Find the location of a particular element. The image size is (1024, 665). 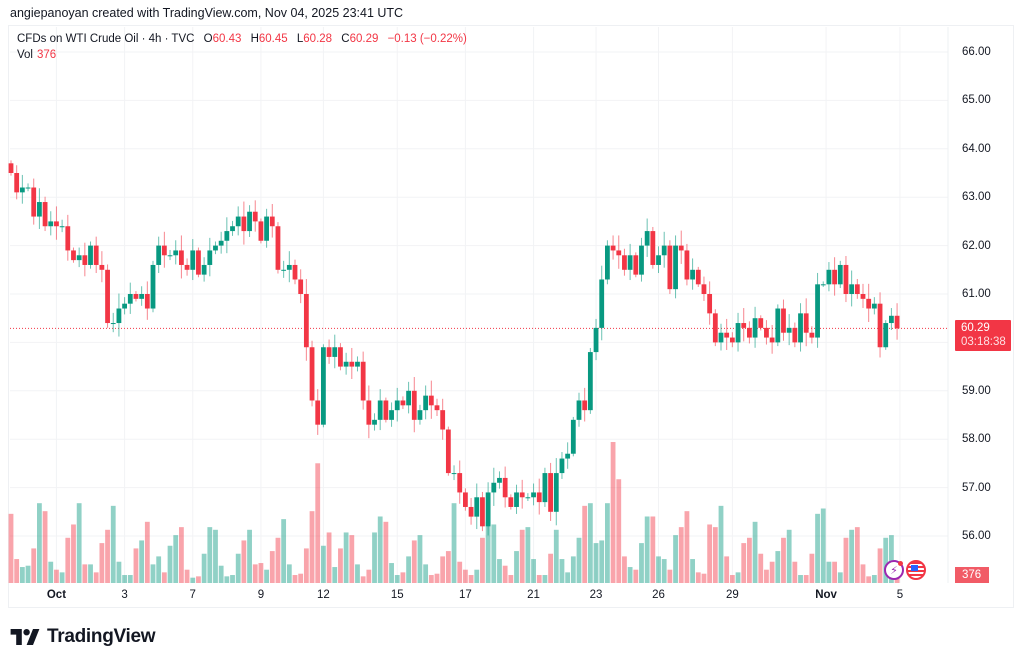

price-tick-label: 58.00 is located at coordinates (976, 439).